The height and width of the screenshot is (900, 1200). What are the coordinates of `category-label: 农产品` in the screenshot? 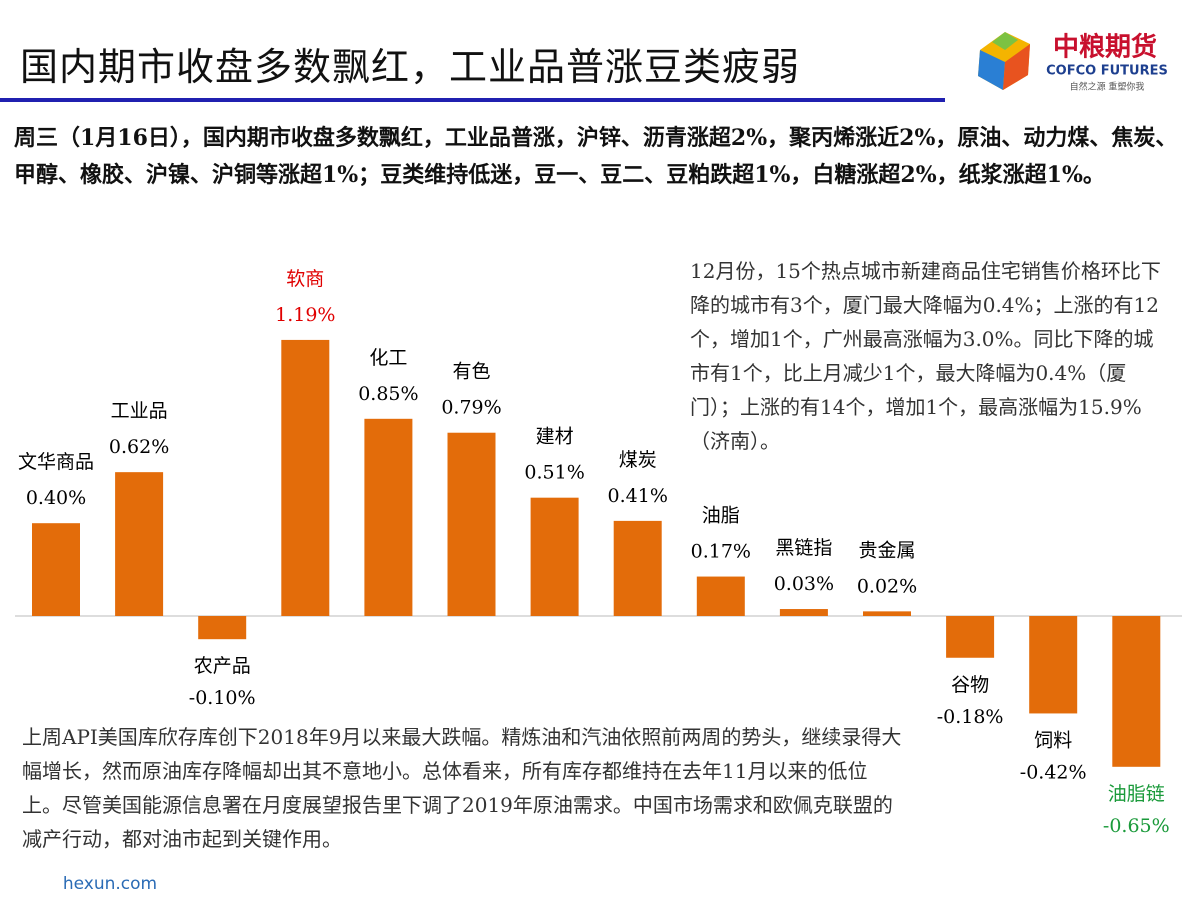 It's located at (222, 666).